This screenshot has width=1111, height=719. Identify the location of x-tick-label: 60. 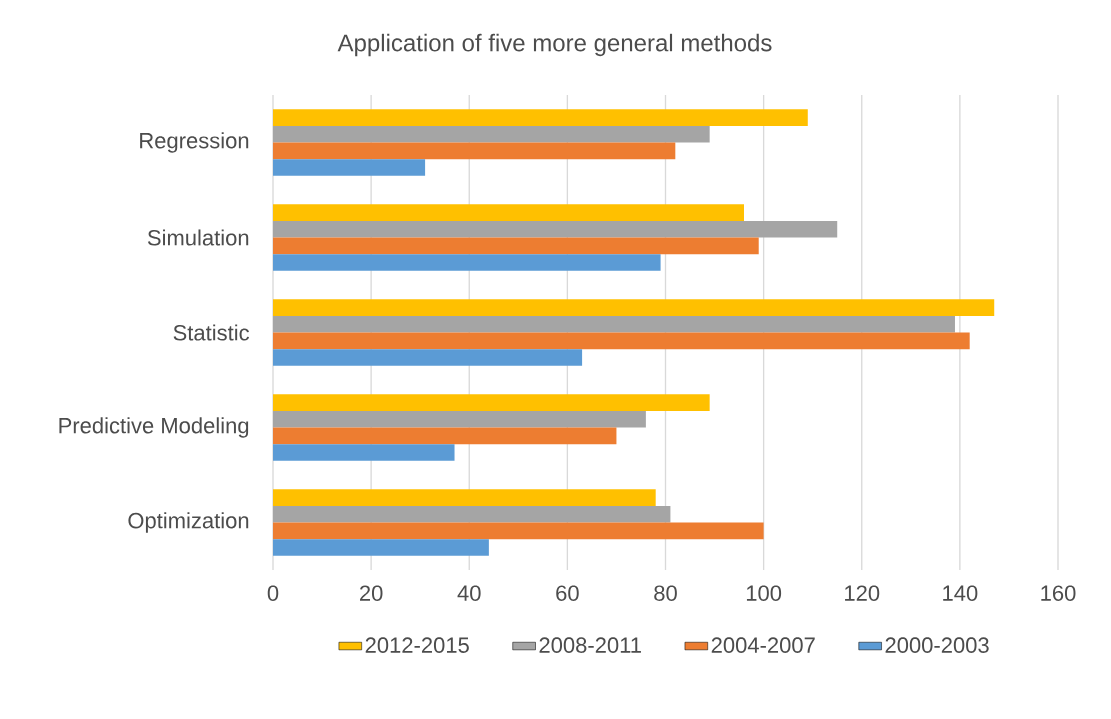
(567, 593).